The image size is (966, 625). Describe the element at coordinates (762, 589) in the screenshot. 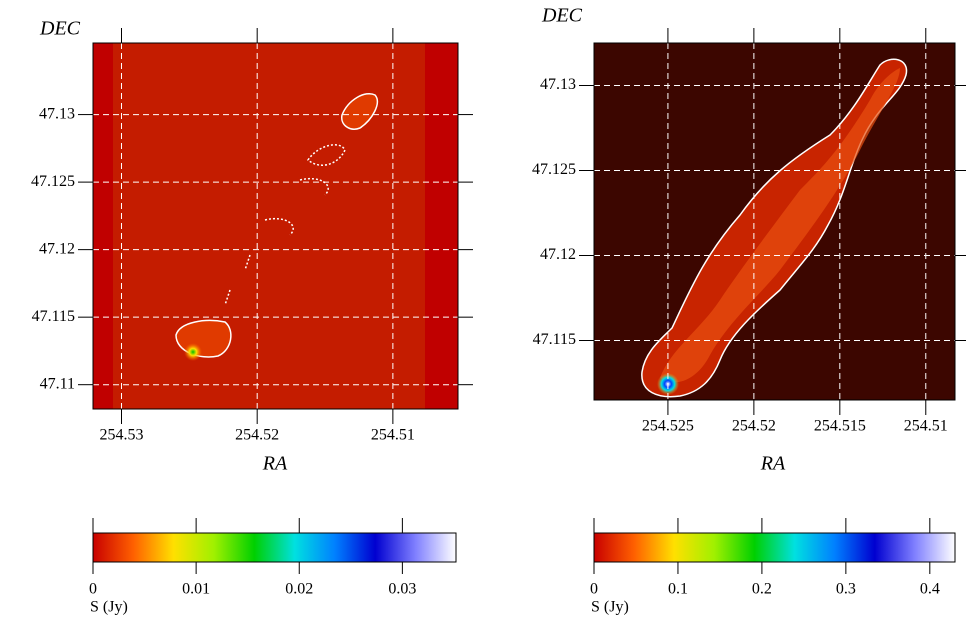

I see `colorbar-tick-label: 0.2` at that location.